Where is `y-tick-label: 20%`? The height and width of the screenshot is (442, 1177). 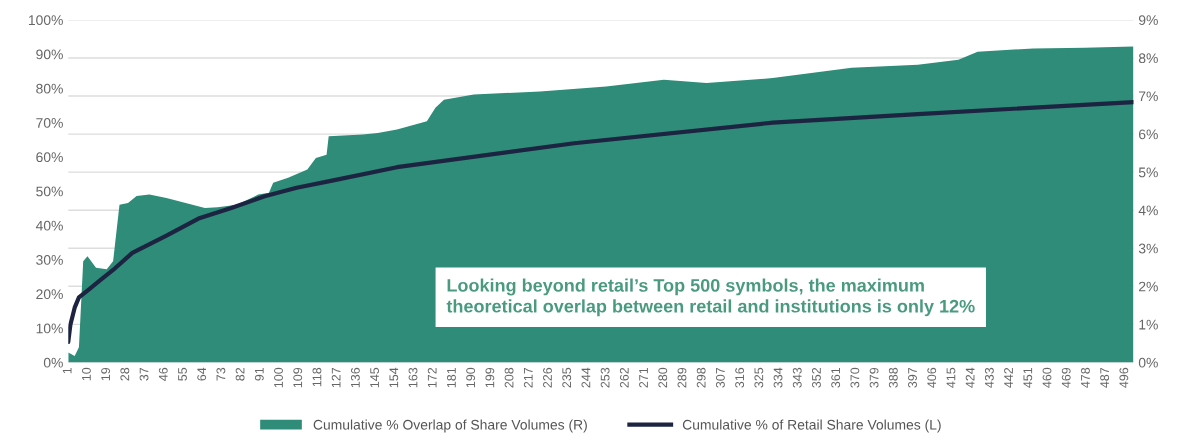
y-tick-label: 20% is located at coordinates (49, 294).